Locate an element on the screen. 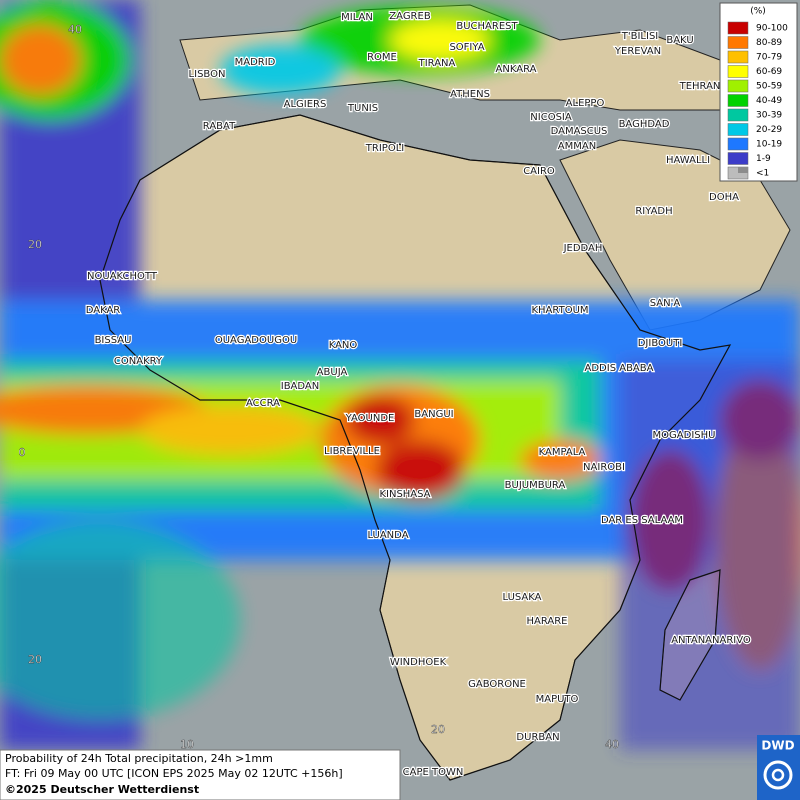 The image size is (800, 800). city-label: KHARTOUM is located at coordinates (559, 310).